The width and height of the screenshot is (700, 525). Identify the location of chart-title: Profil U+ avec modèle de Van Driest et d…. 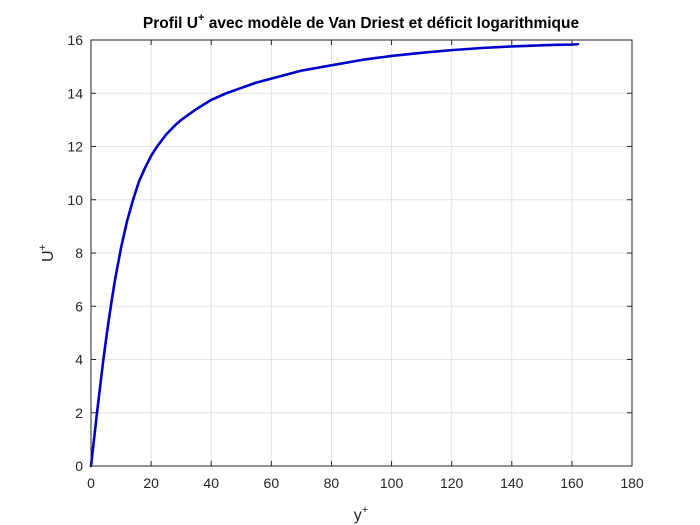
(361, 22).